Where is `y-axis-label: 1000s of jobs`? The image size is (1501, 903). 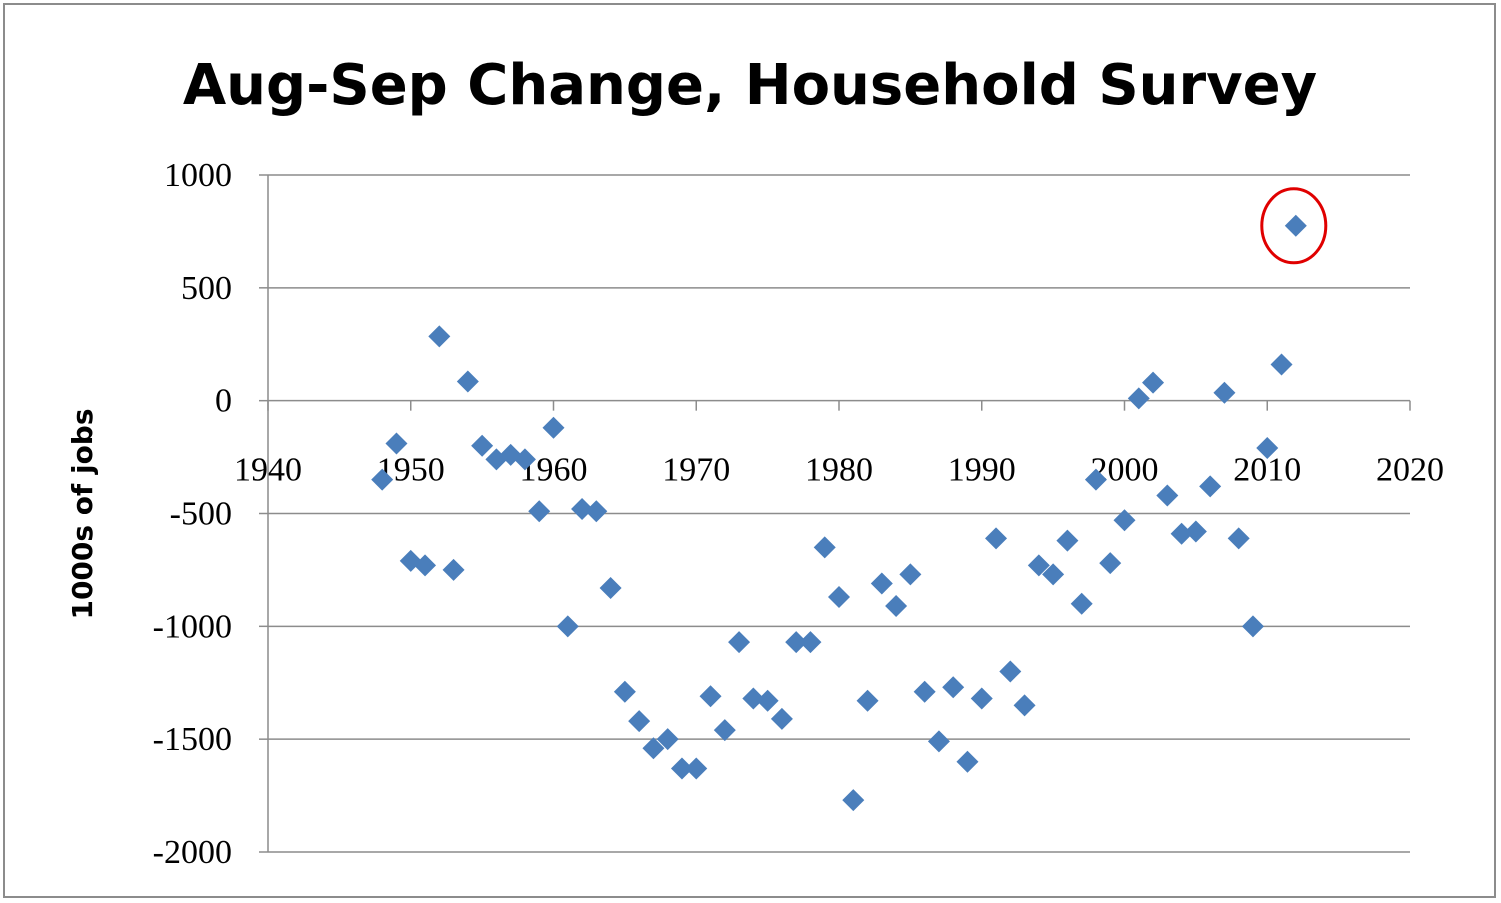
y-axis-label: 1000s of jobs is located at coordinates (82, 513).